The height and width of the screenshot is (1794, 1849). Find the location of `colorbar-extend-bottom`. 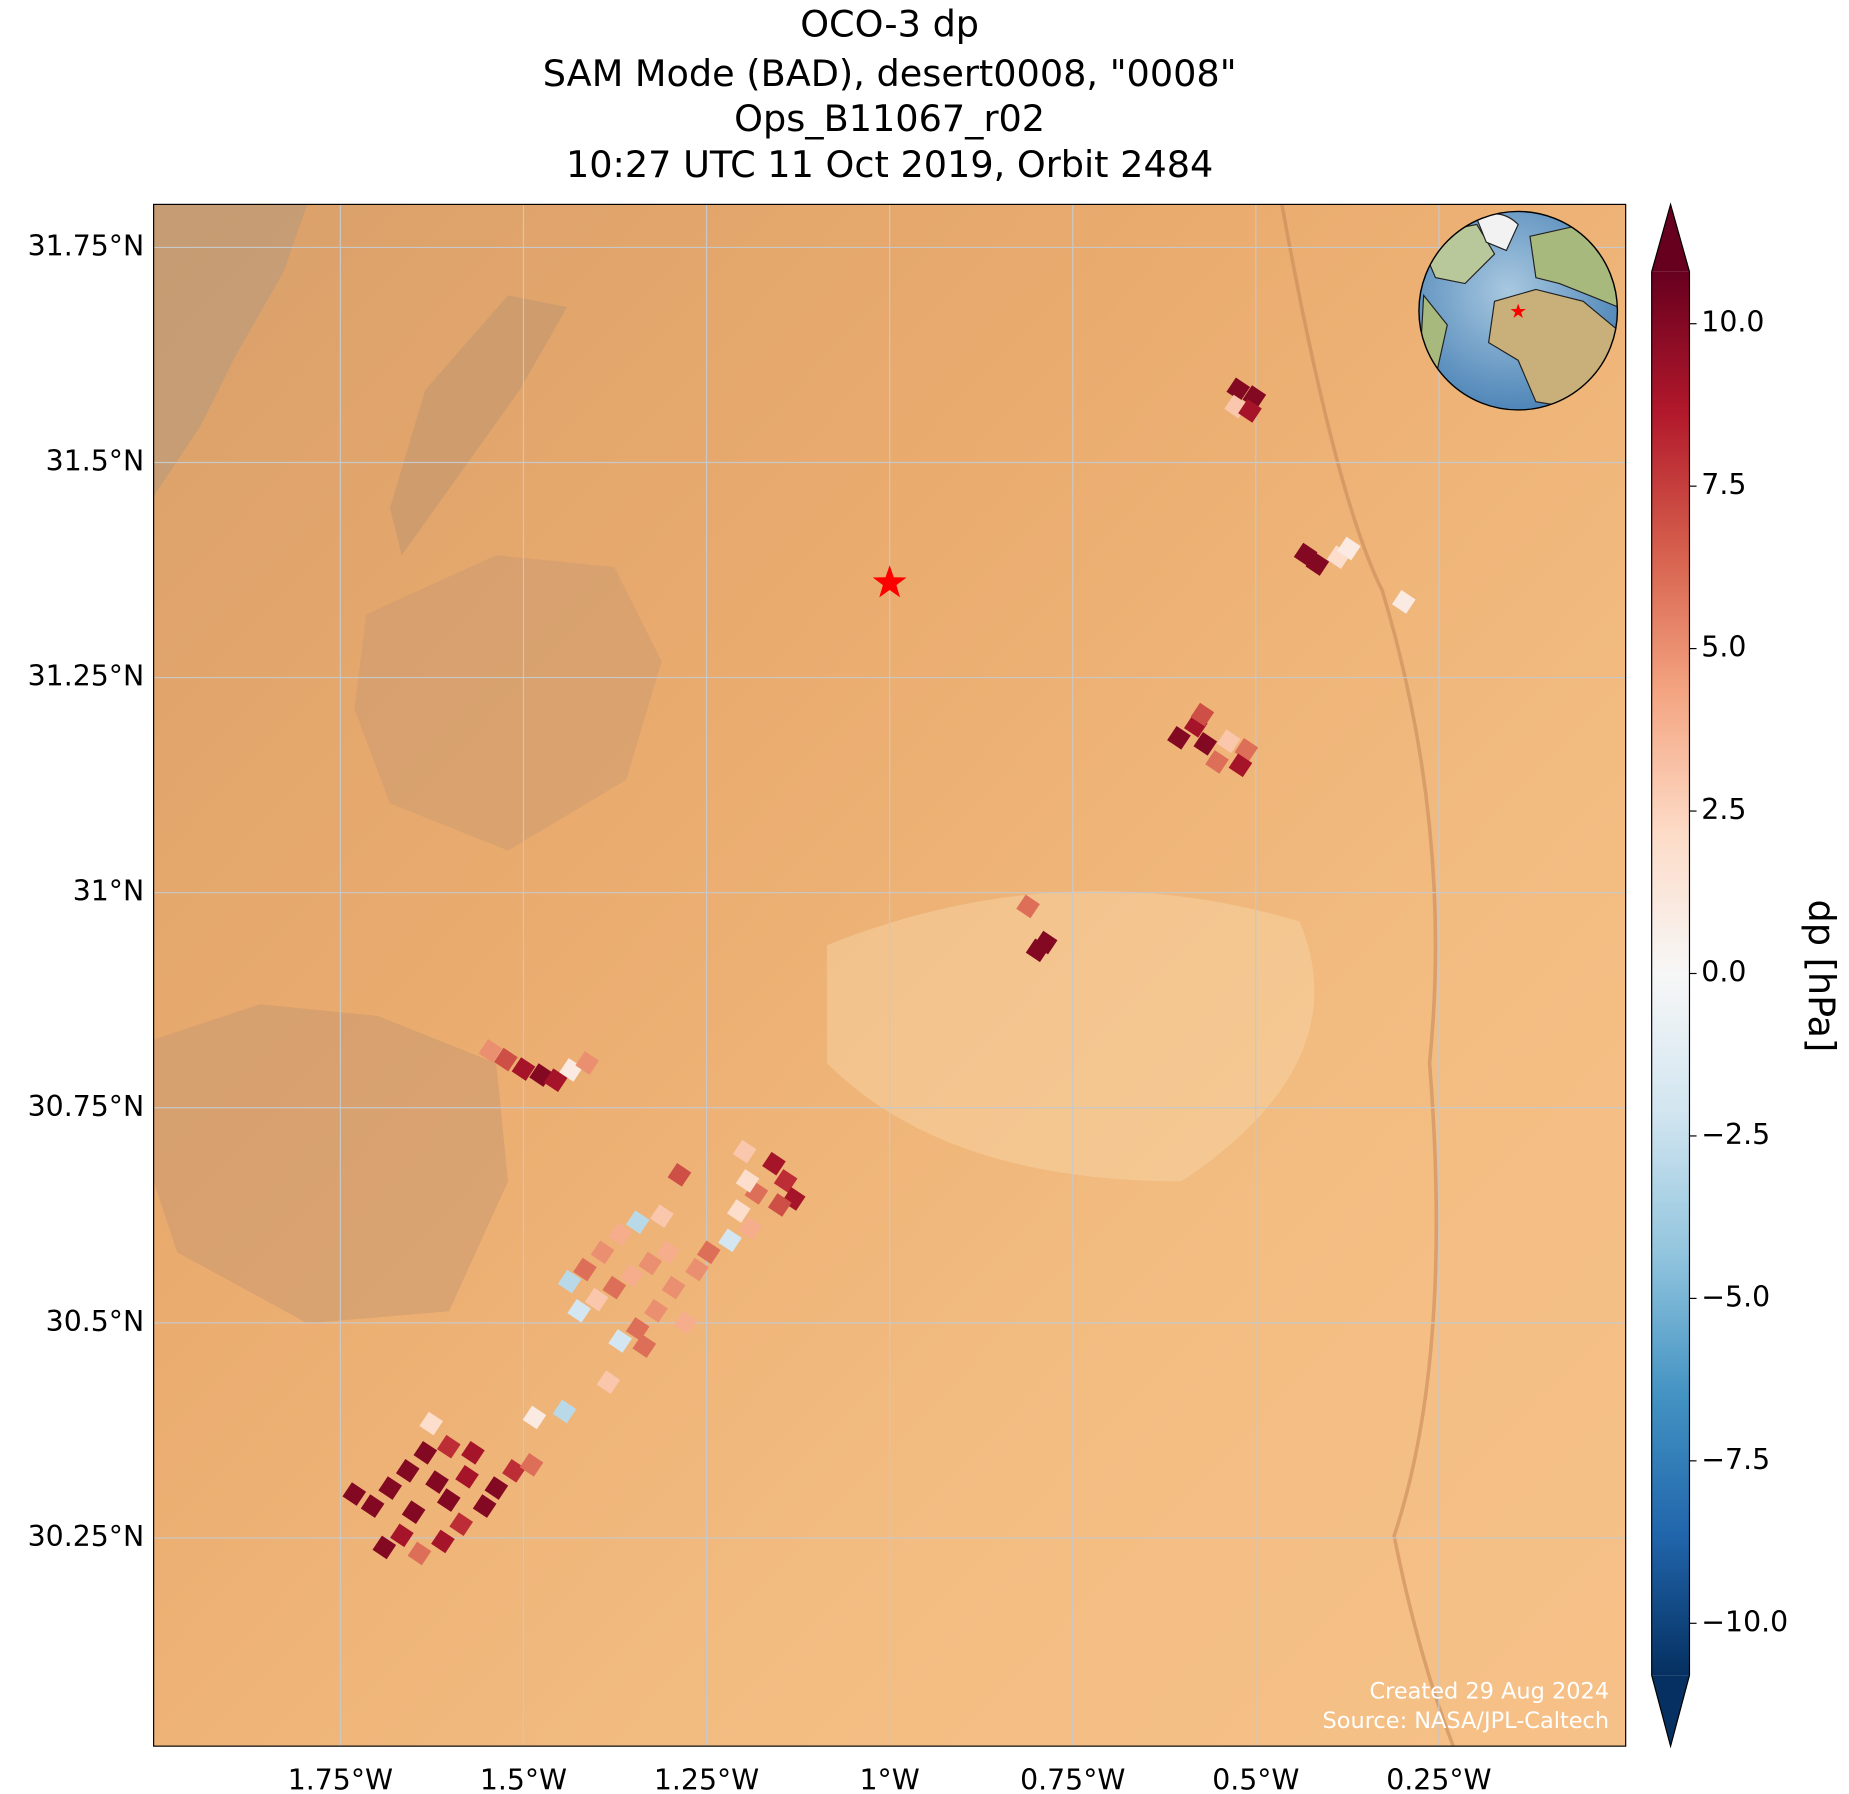

colorbar-extend-bottom is located at coordinates (1670, 1711).